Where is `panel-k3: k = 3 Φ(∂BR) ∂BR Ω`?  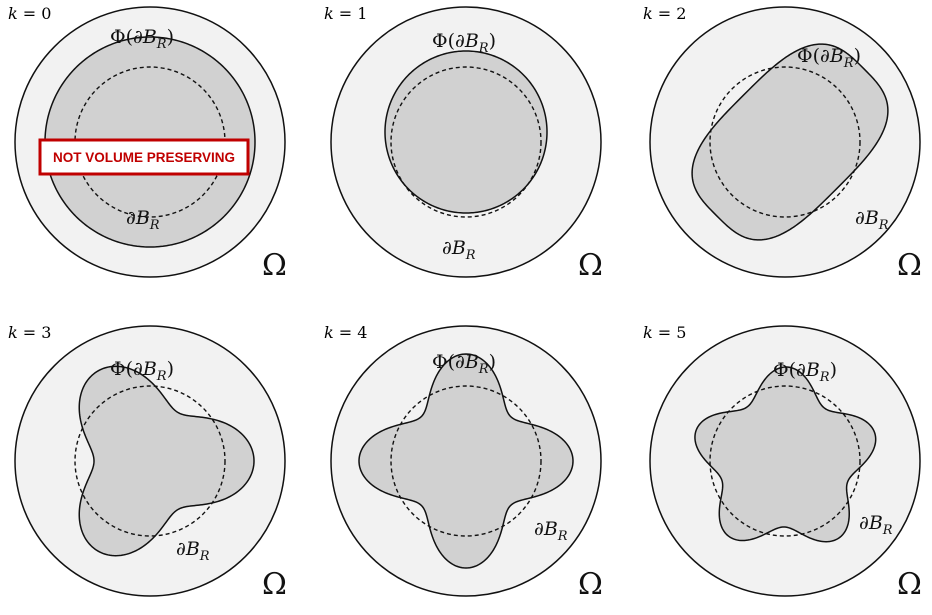
panel-k3: k = 3 Φ(∂BR) ∂BR Ω is located at coordinates (147, 462).